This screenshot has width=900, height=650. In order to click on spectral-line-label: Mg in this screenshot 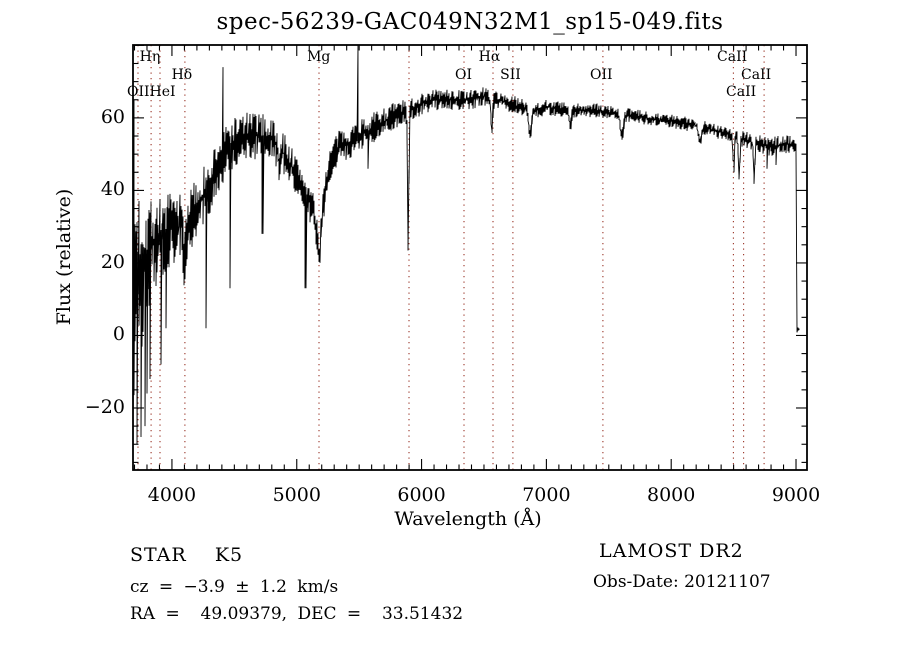, I will do `click(319, 57)`.